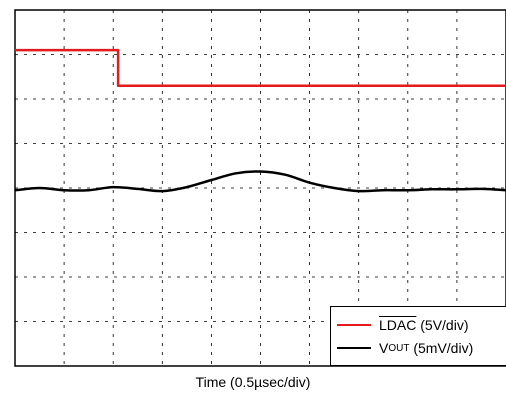 Image resolution: width=506 pixels, height=400 pixels. I want to click on legend-scale-ldac: (5V/div), so click(442, 325).